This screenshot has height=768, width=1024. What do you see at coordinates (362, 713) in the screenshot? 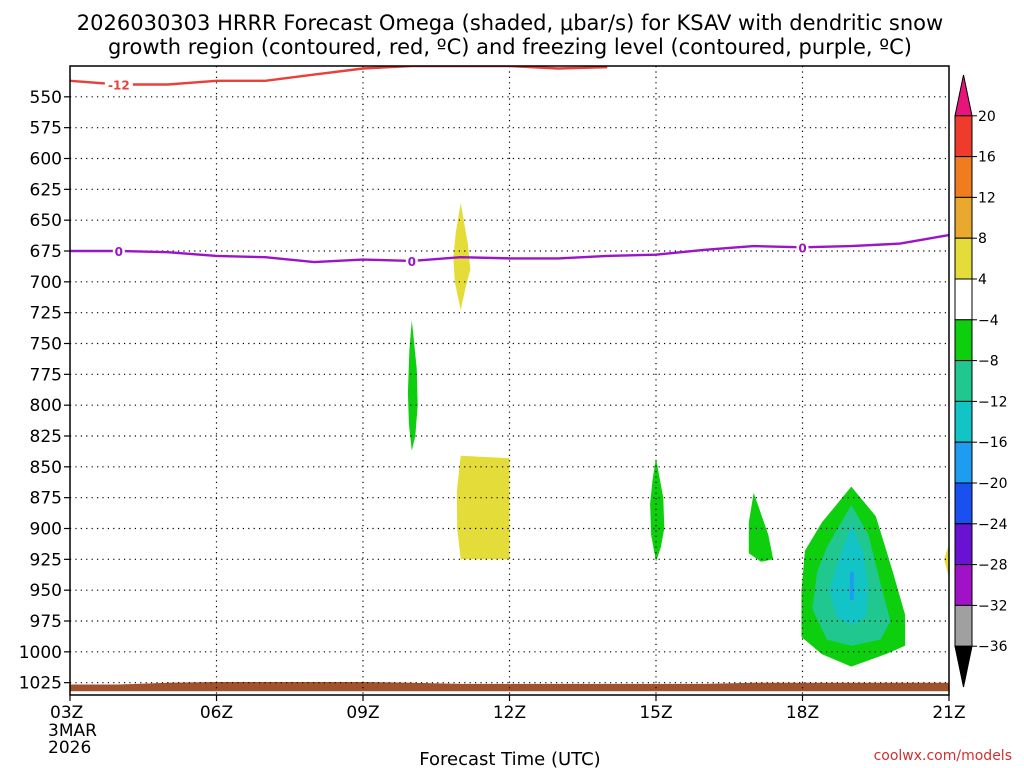
I see `x-tick-label: 09Z` at bounding box center [362, 713].